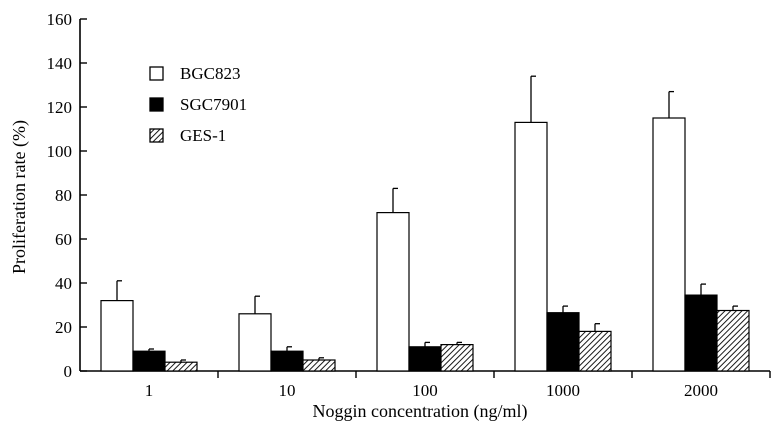 This screenshot has width=780, height=426. Describe the element at coordinates (287, 390) in the screenshot. I see `x-tick-label: 10` at that location.